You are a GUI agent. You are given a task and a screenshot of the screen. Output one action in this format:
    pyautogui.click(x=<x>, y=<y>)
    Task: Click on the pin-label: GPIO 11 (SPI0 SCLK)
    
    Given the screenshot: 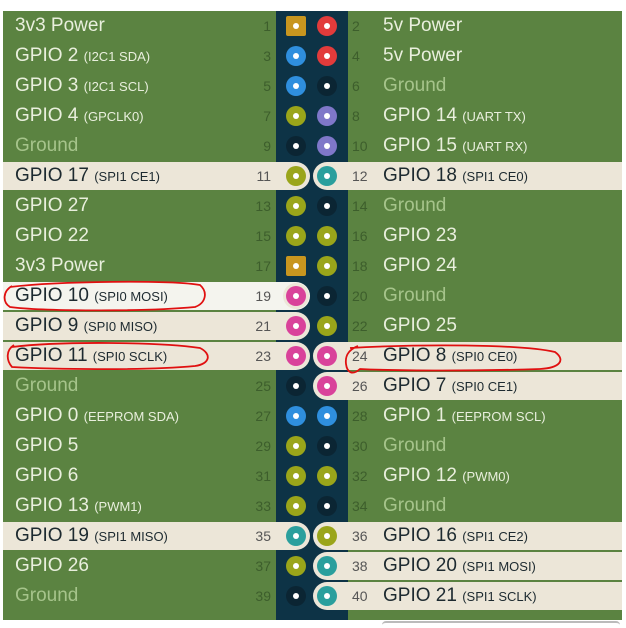 What is the action you would take?
    pyautogui.click(x=91, y=356)
    